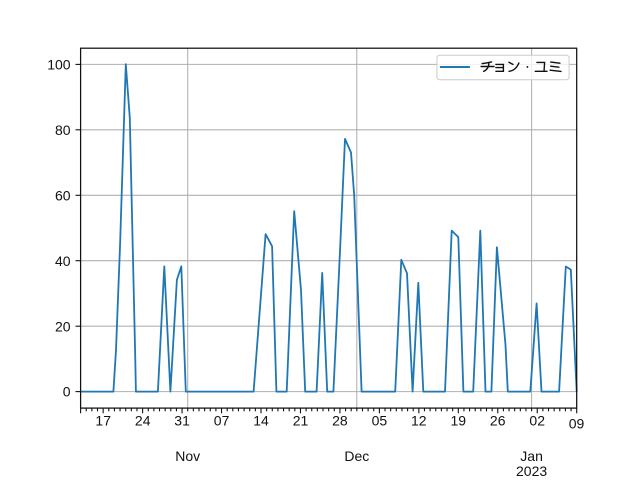 Image resolution: width=640 pixels, height=485 pixels. I want to click on svg-text: 100, so click(59, 65).